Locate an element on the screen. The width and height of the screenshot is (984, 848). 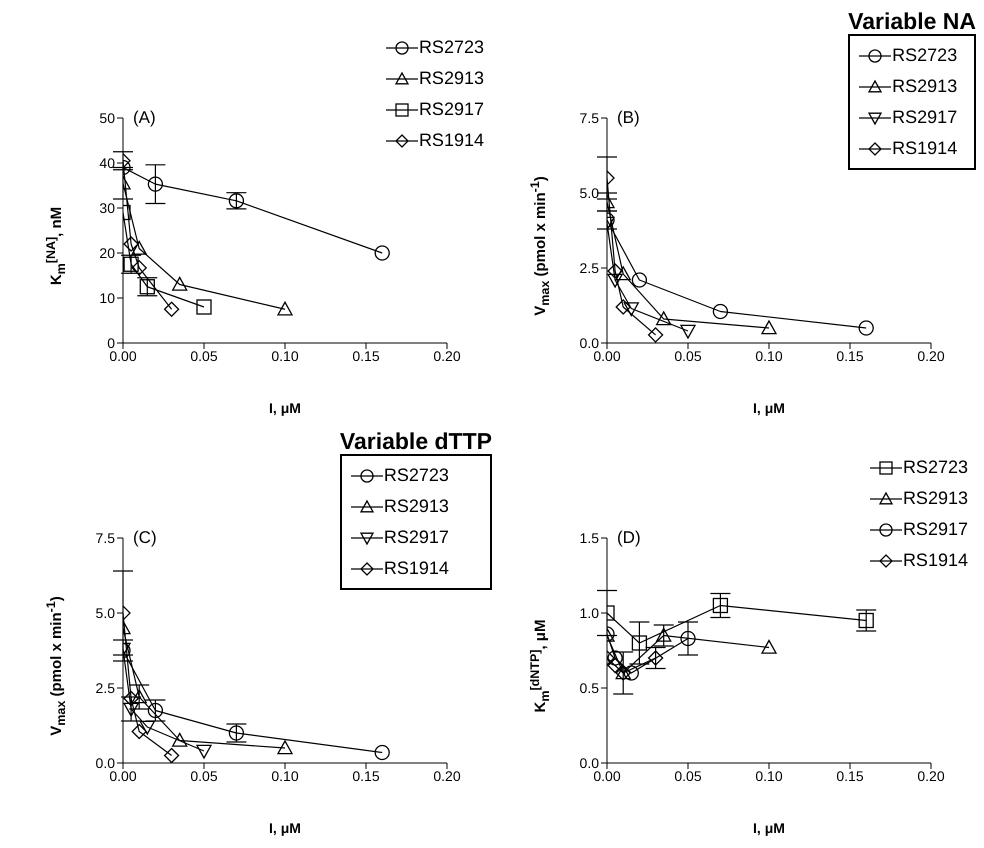
y-tick-label: 1.5 is located at coordinates (590, 538).